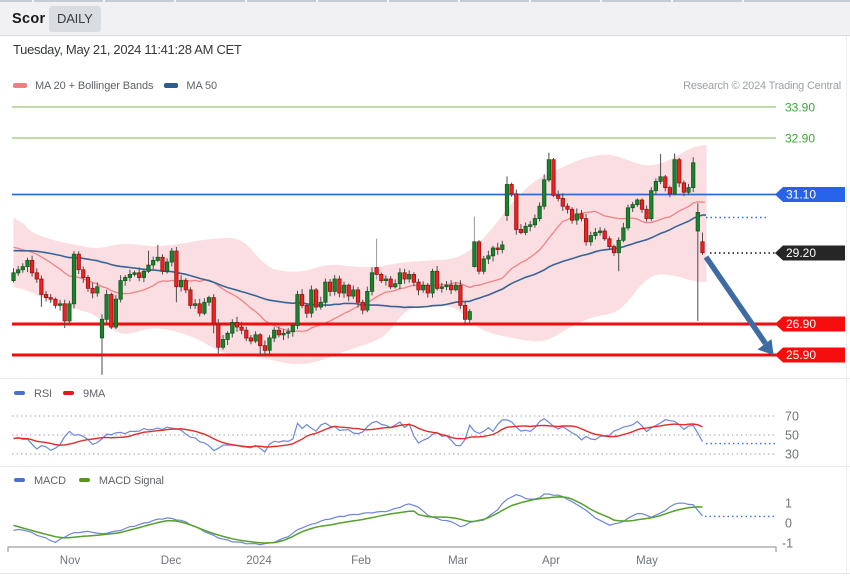 The image size is (850, 576). Describe the element at coordinates (801, 253) in the screenshot. I see `svg-text: 29.20` at that location.